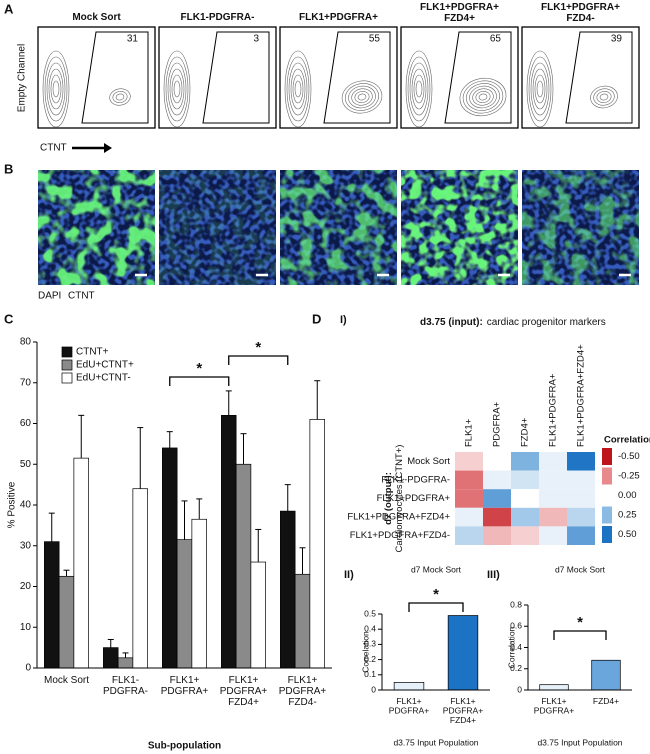  What do you see at coordinates (96, 17) in the screenshot?
I see `flow-title: Mock Sort` at bounding box center [96, 17].